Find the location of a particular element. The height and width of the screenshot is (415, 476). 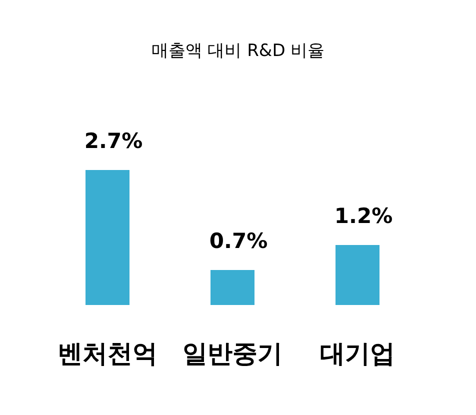

x-tick-label: 벤처천억 is located at coordinates (108, 353).